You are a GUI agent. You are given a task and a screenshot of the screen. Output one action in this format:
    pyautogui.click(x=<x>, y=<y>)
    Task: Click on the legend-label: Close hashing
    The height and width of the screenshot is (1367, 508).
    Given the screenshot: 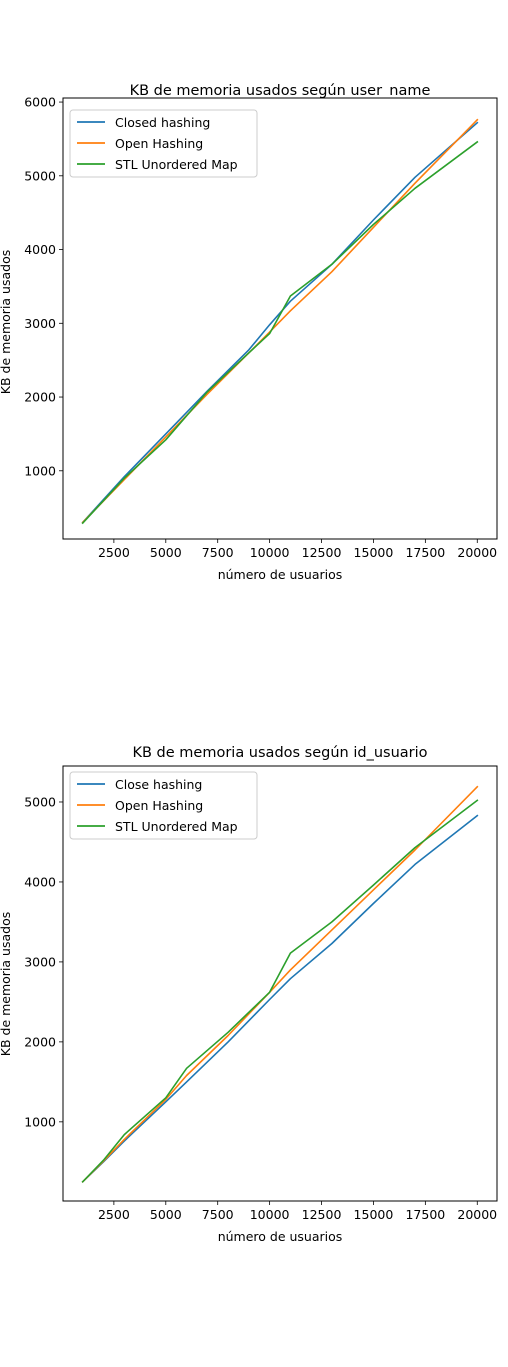 What is the action you would take?
    pyautogui.click(x=158, y=784)
    